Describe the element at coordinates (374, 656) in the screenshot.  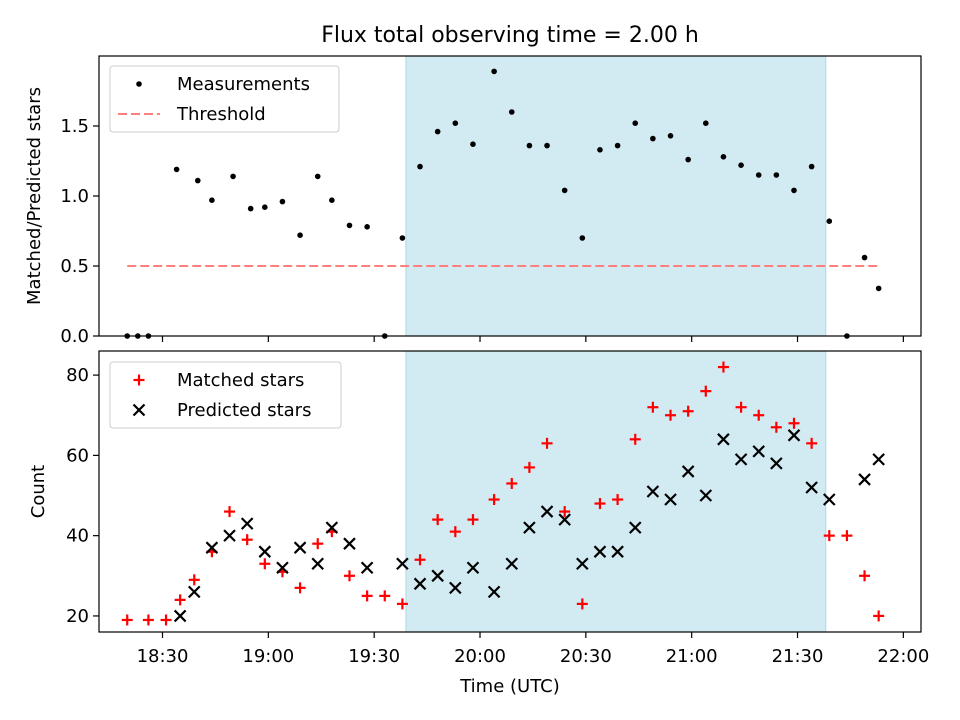
I see `count-x-tick-label: 19:30` at that location.